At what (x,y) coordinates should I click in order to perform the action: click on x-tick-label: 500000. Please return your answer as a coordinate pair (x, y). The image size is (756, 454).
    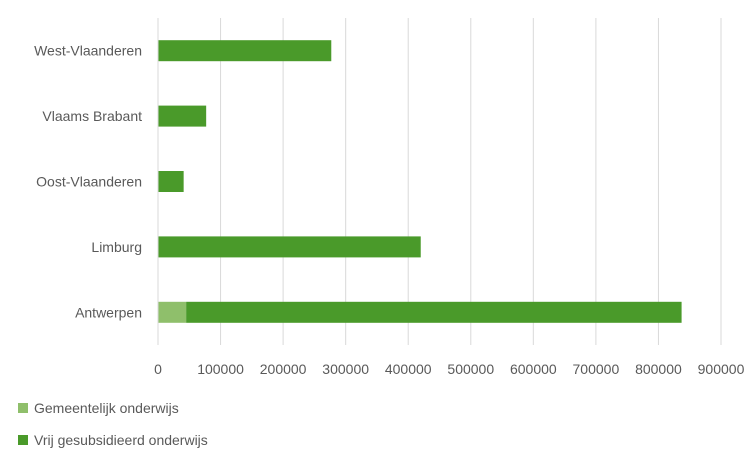
    Looking at the image, I should click on (470, 369).